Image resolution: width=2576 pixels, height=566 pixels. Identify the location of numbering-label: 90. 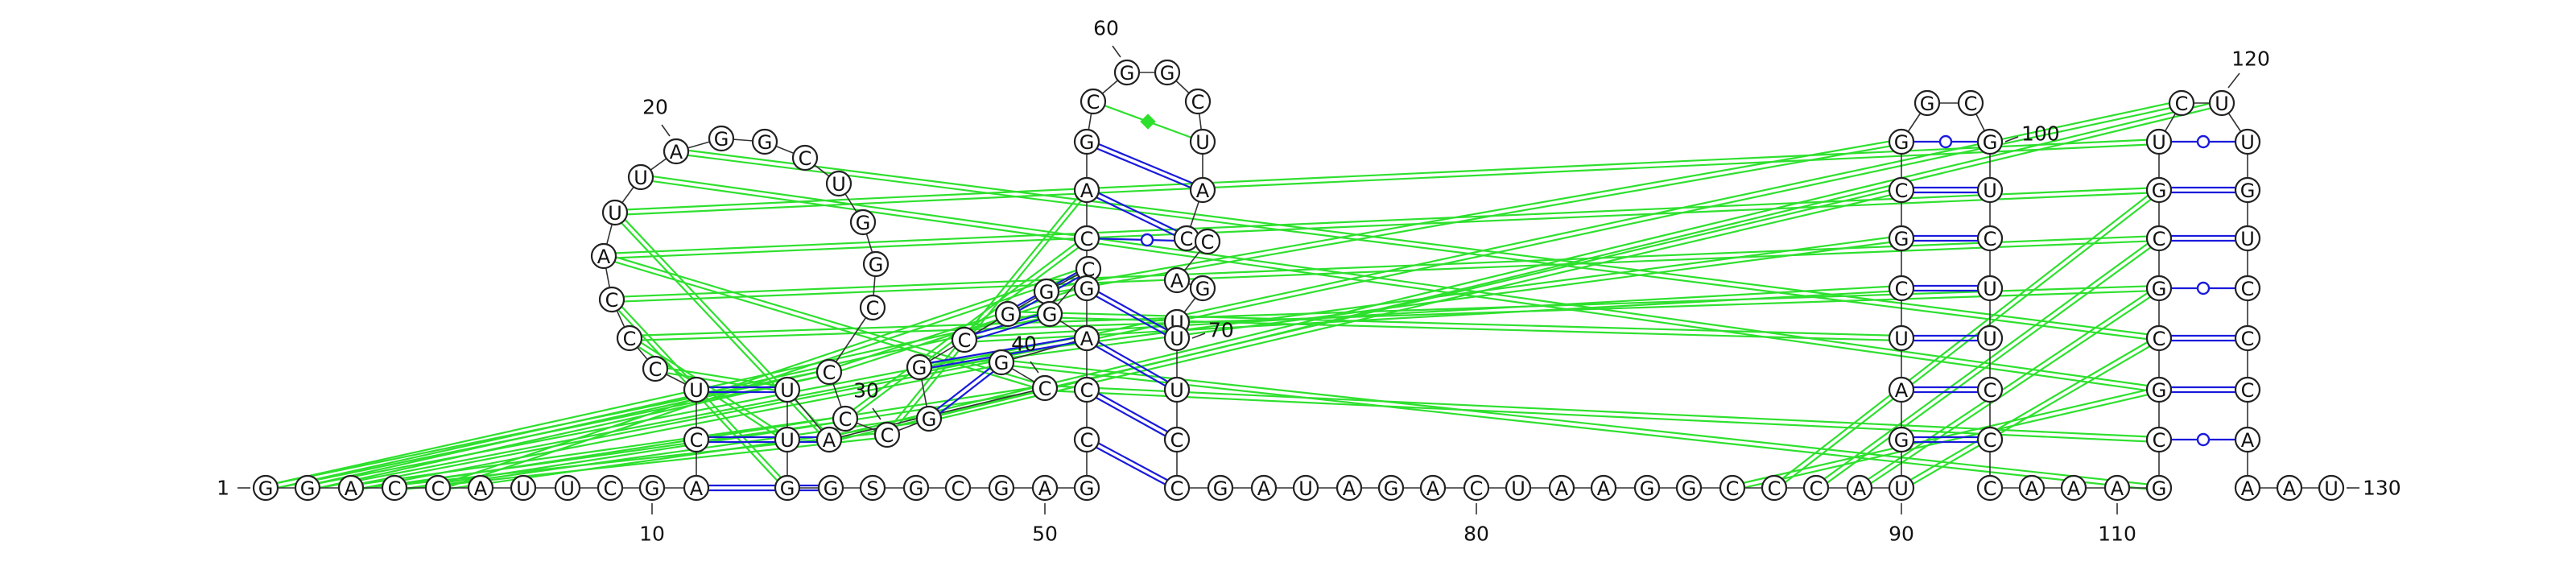
(1901, 534).